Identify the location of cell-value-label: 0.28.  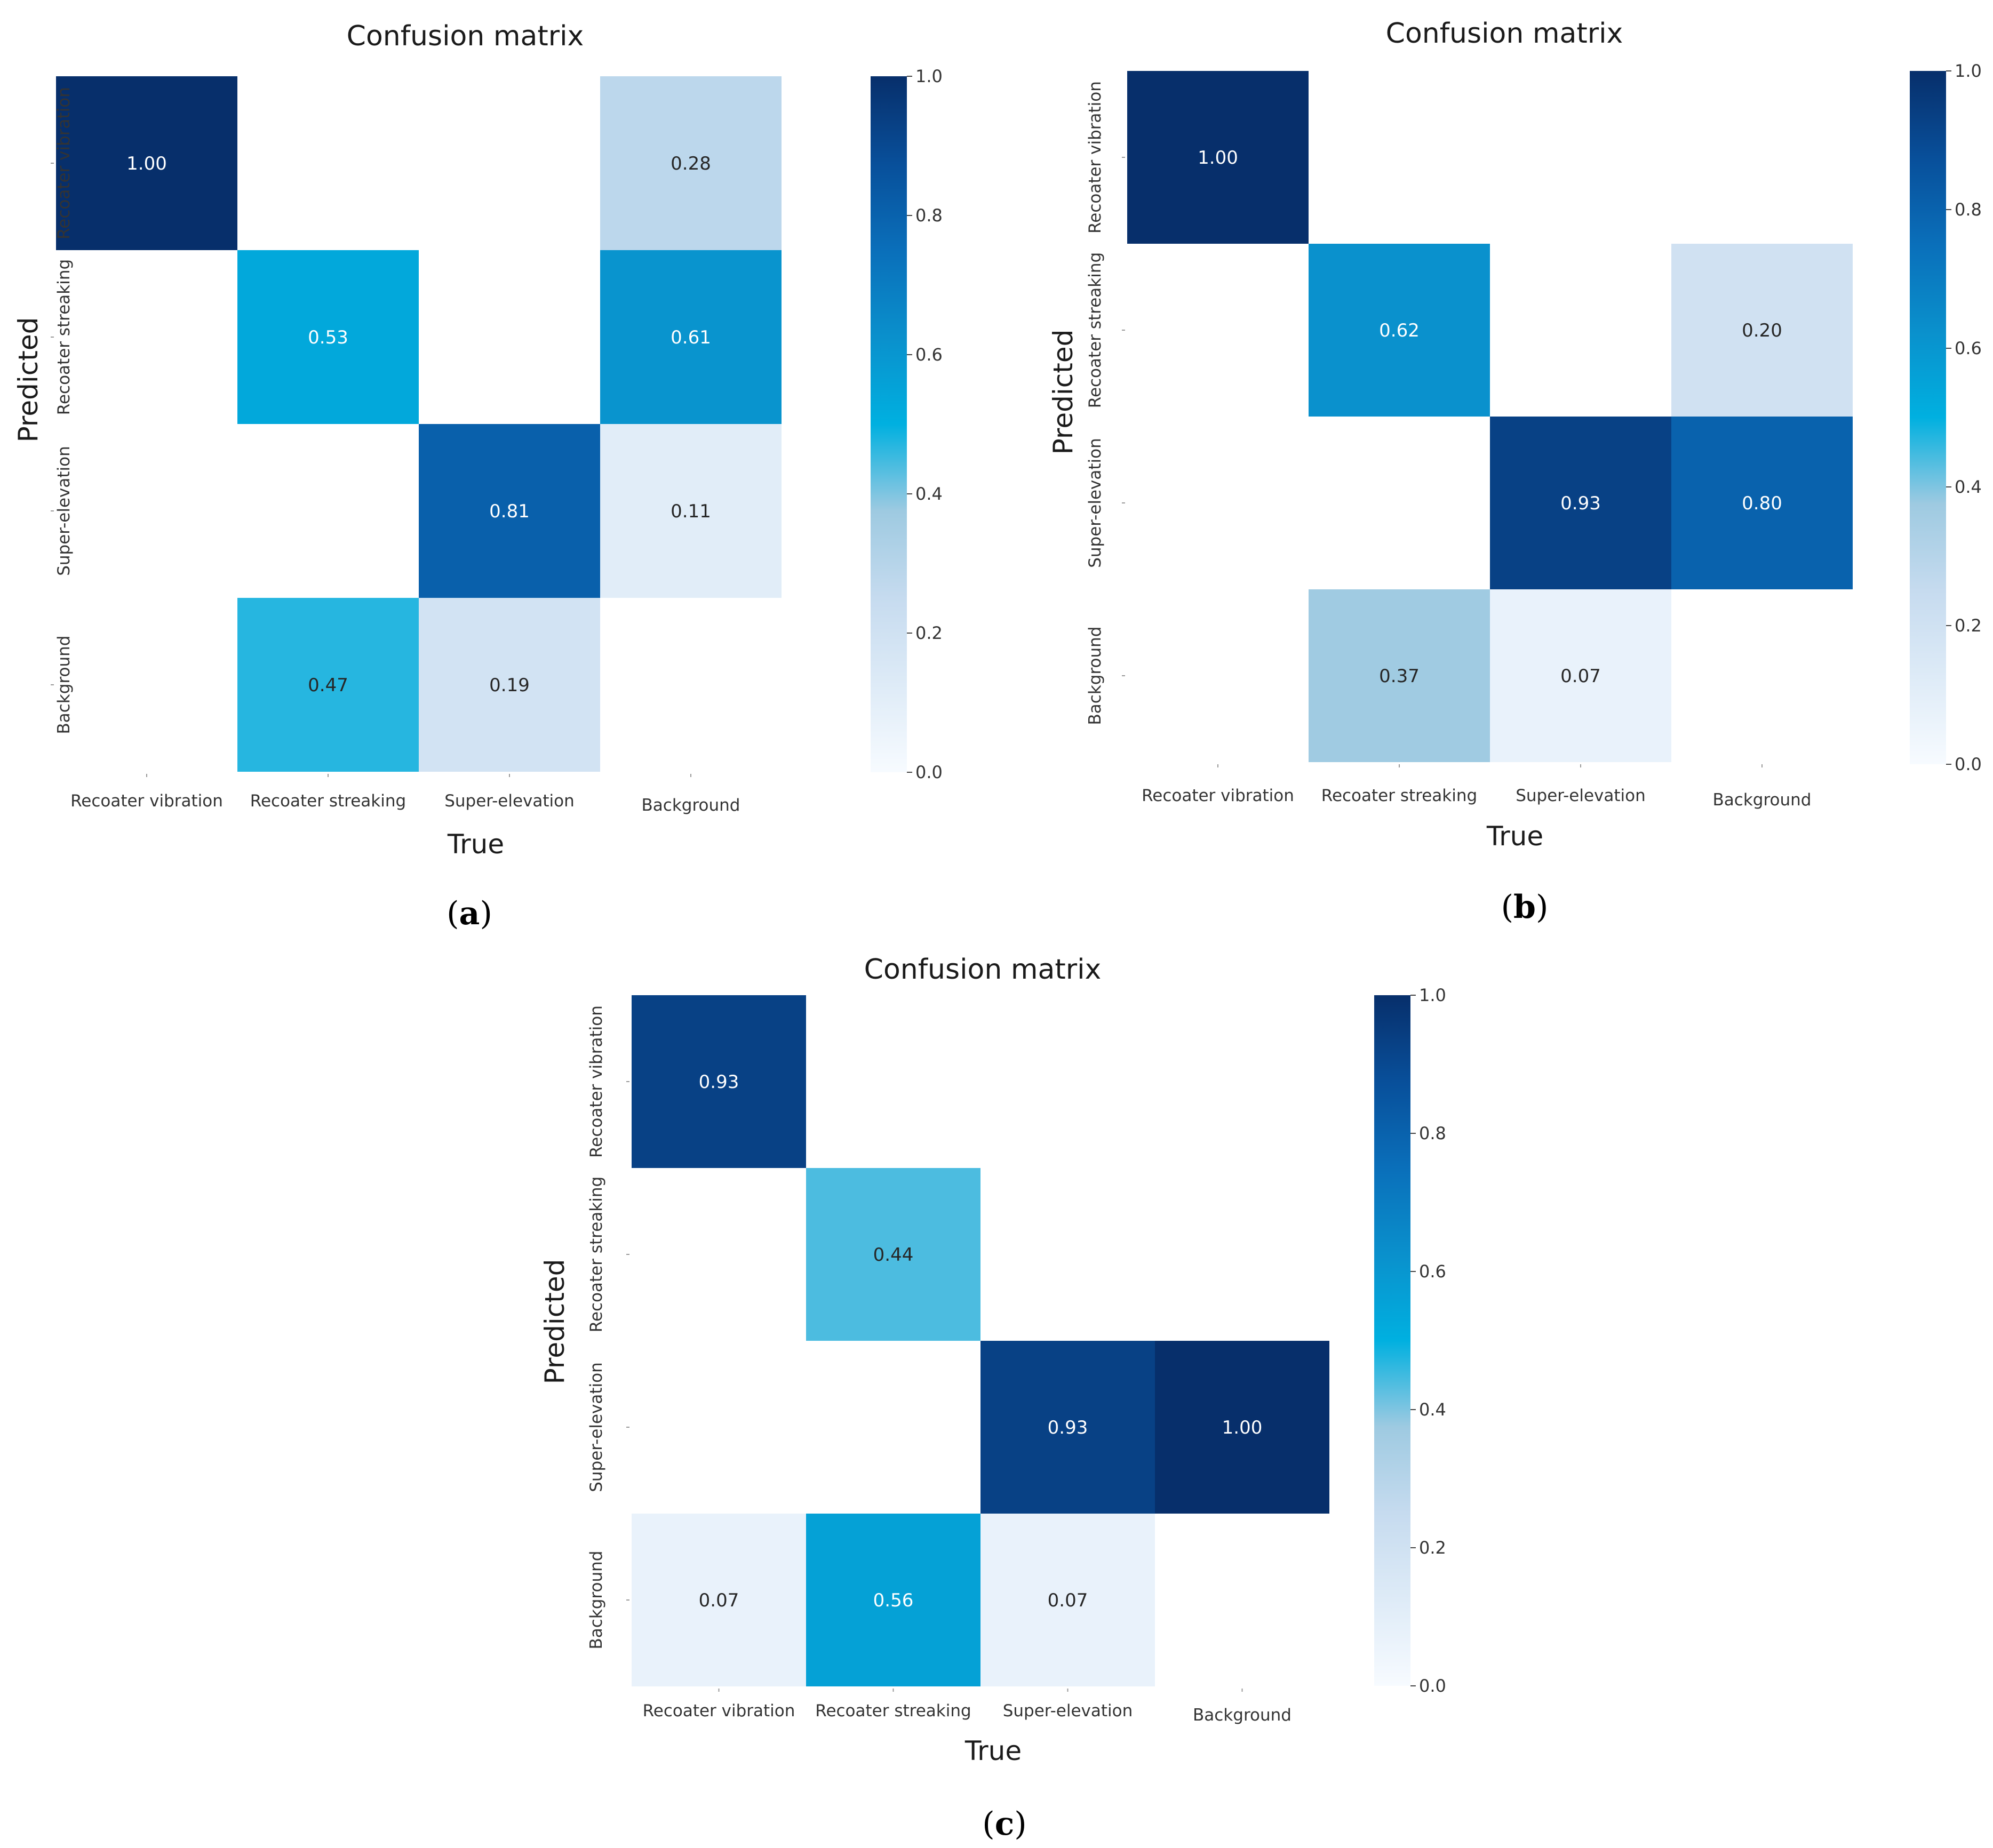
(691, 163).